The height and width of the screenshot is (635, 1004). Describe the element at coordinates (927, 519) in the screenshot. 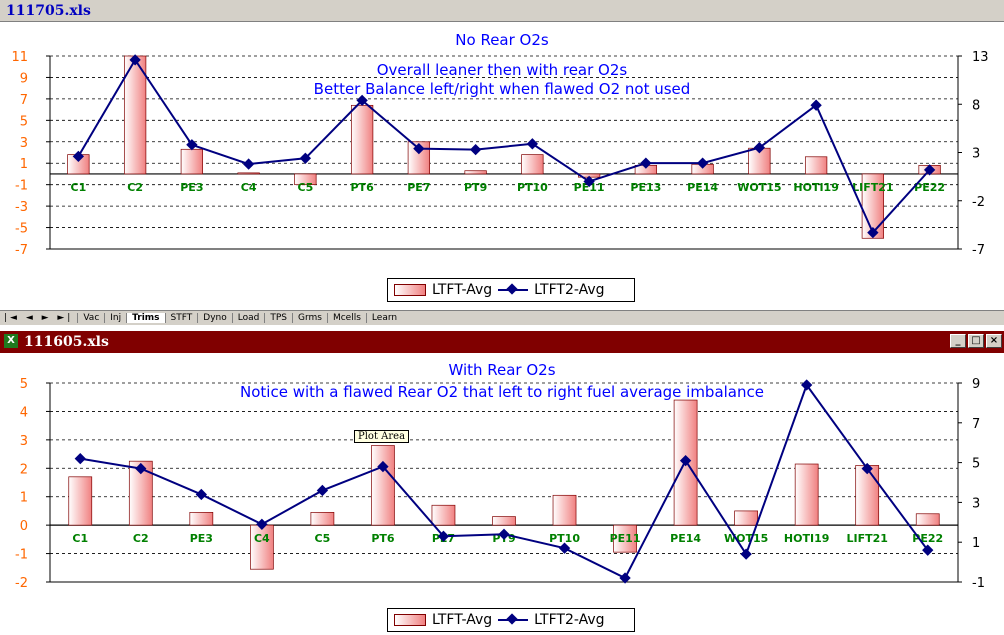

I see `c2-bar-PE22` at that location.